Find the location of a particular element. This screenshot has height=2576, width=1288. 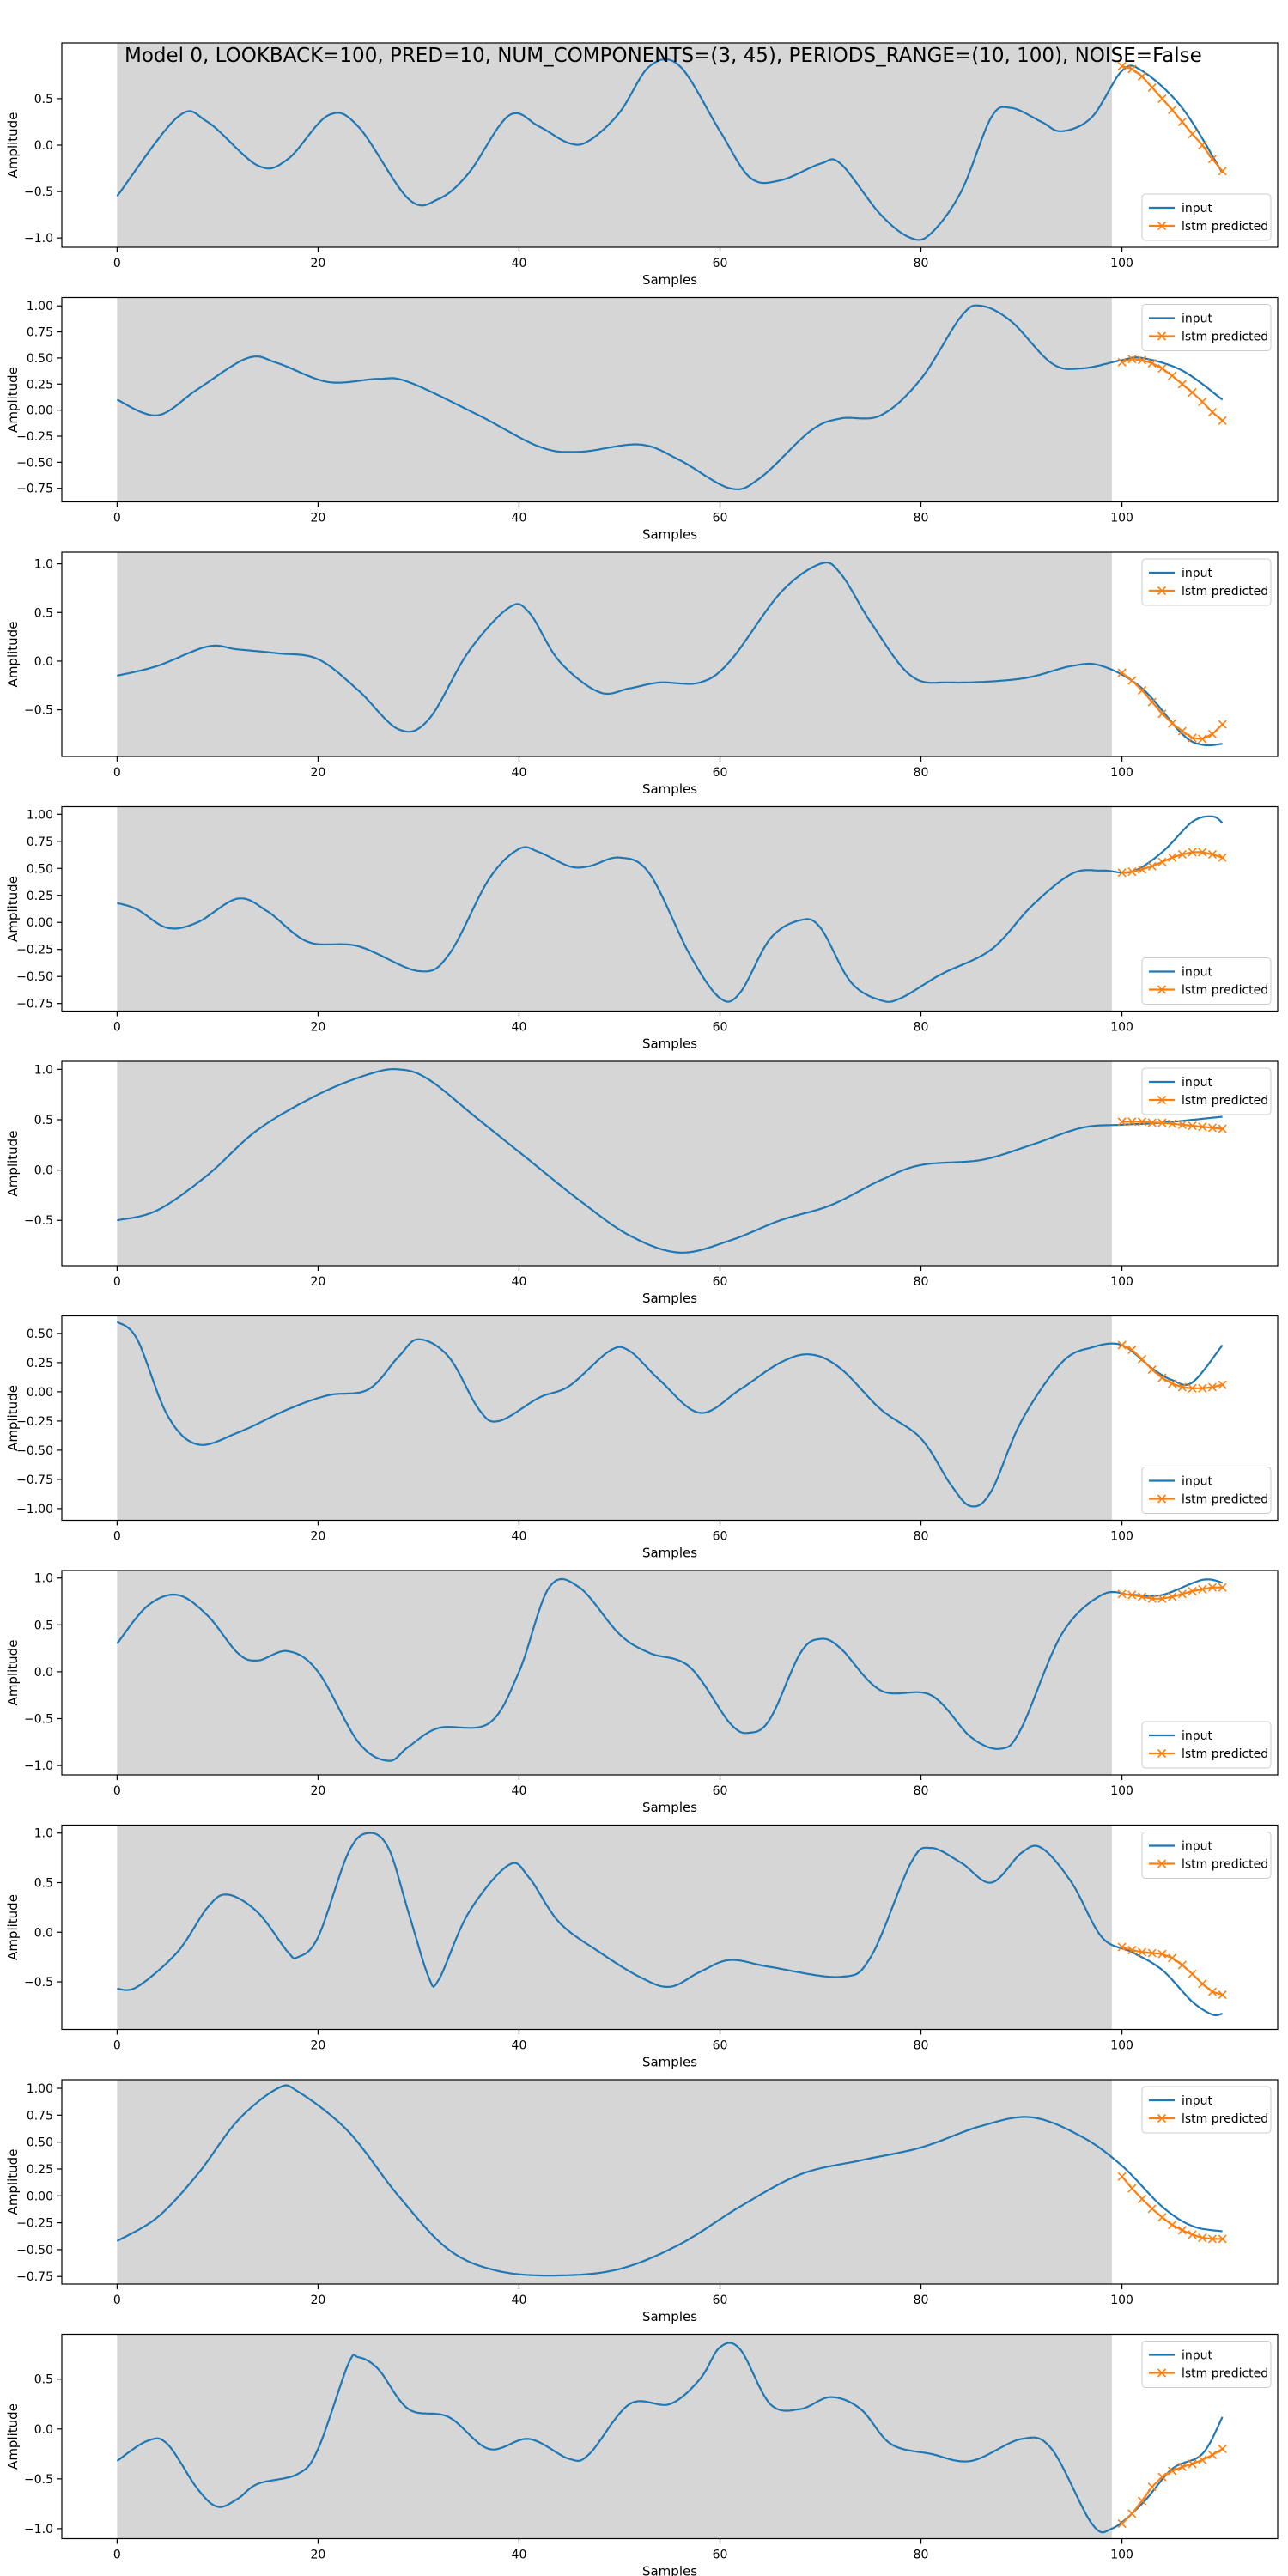

prediction-line is located at coordinates (1172, 863).